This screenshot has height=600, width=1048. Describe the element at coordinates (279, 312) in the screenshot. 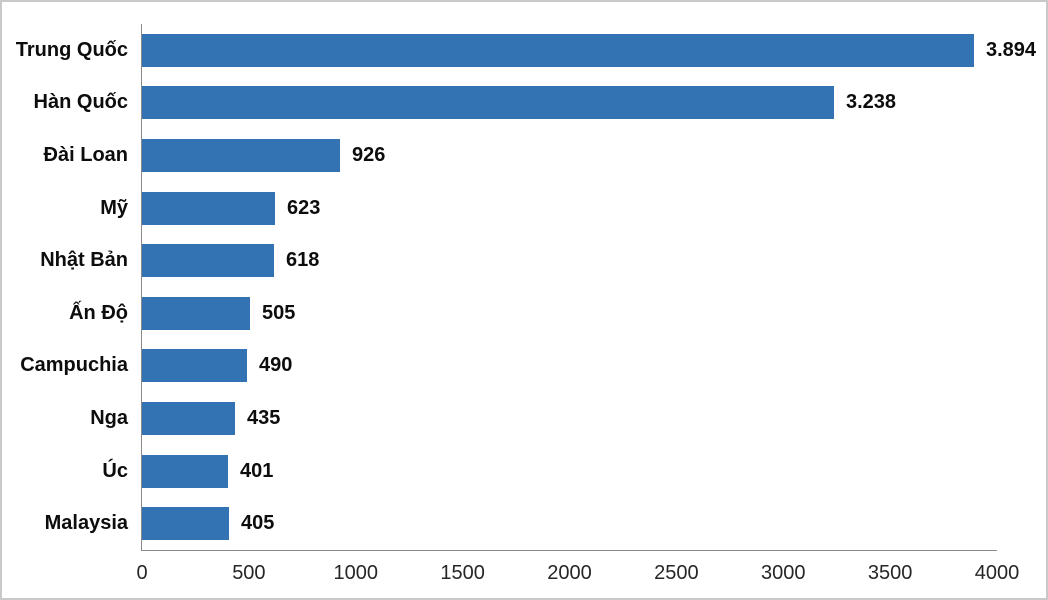

I see `value-label: 505` at that location.